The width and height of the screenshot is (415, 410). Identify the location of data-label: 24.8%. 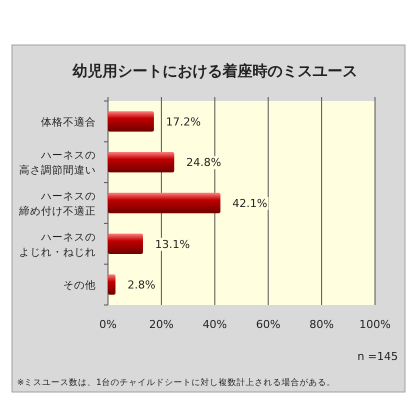
(204, 163).